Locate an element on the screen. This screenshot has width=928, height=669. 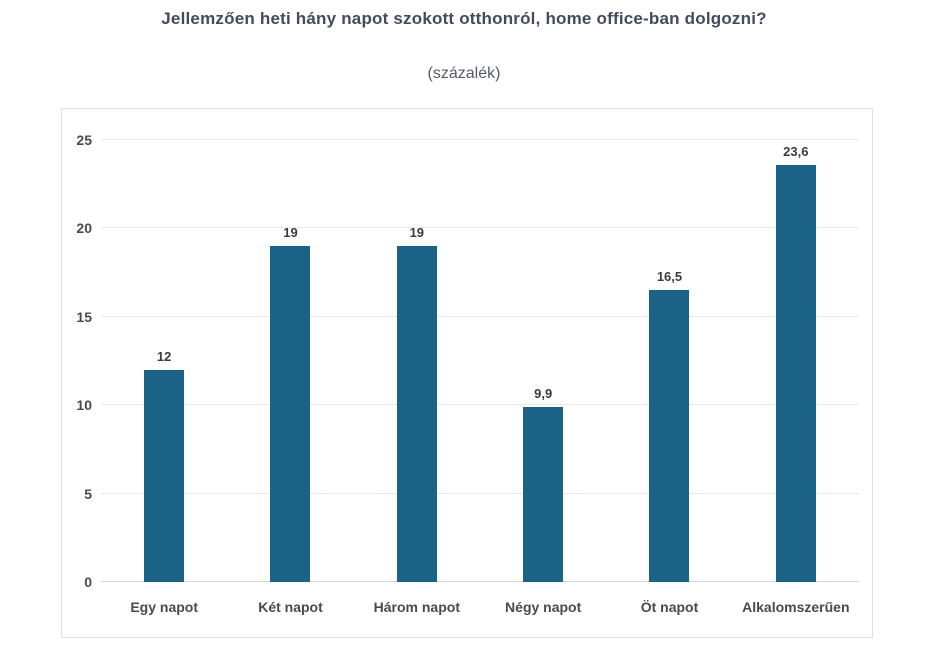
y-tick-label: 15 is located at coordinates (84, 316).